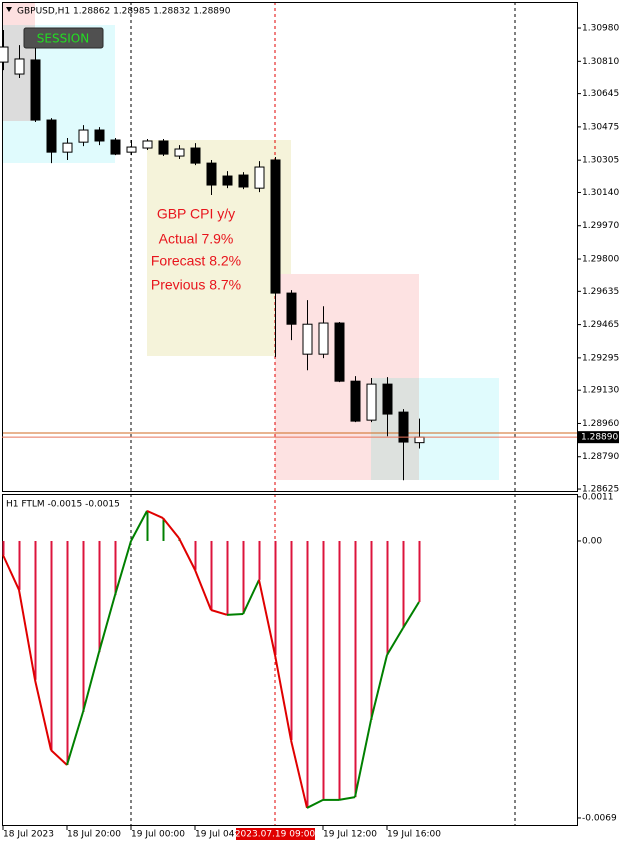  What do you see at coordinates (600, 325) in the screenshot?
I see `y-tick-label: 1.29465` at bounding box center [600, 325].